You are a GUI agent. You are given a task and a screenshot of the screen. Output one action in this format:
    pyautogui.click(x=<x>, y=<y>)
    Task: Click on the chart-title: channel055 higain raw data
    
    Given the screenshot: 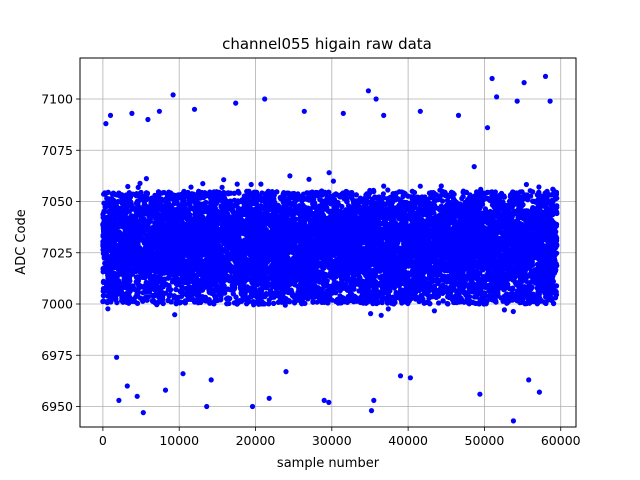 What is the action you would take?
    pyautogui.click(x=327, y=44)
    